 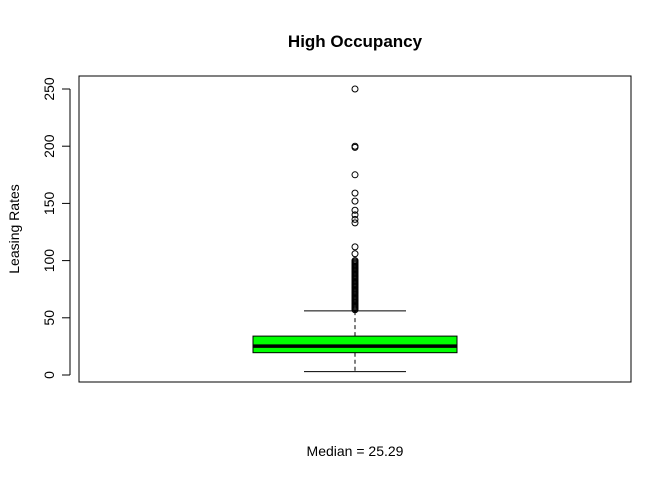 I want to click on y-tick-label: 0, so click(x=49, y=375).